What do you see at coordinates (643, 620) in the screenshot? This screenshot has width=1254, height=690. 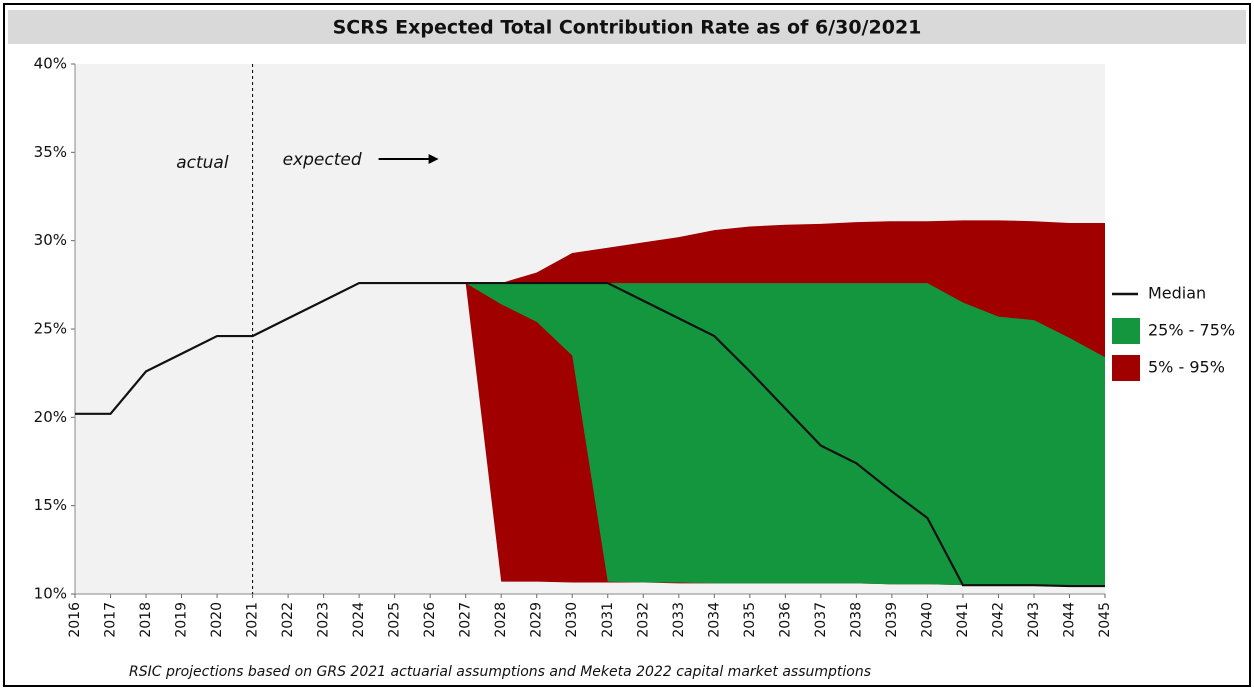 I see `x-tick-label: 2032` at bounding box center [643, 620].